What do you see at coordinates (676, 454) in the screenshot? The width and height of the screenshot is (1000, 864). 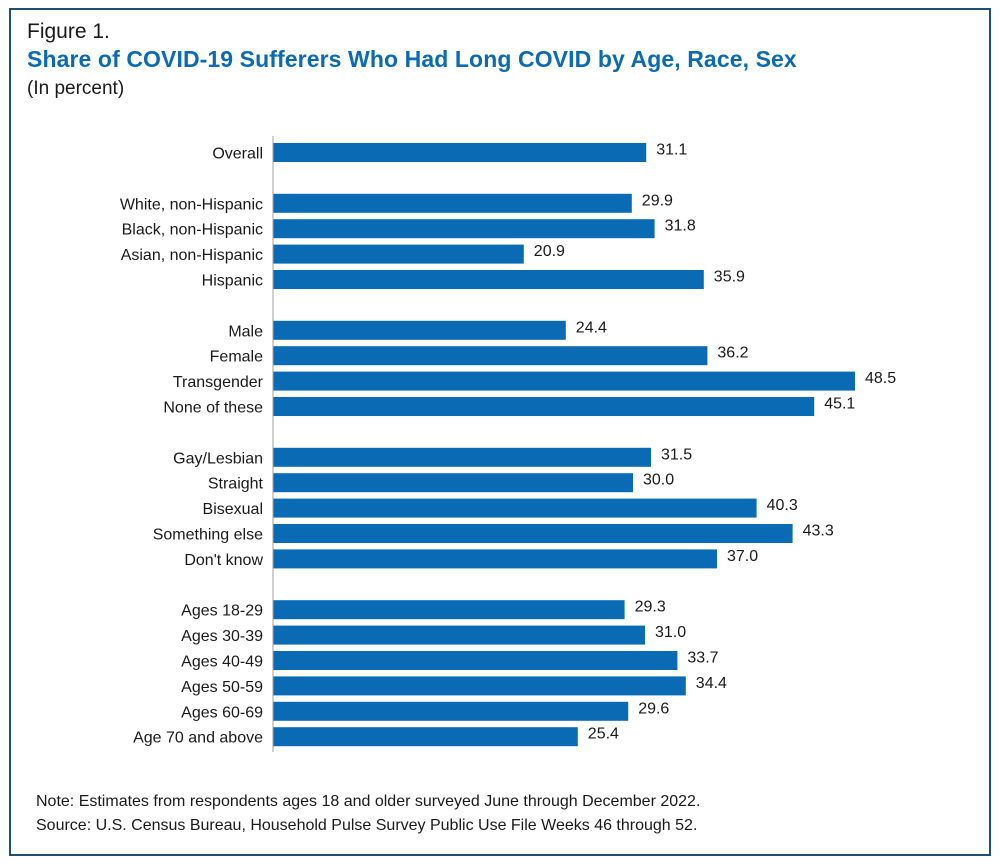 I see `data-label: 31.5` at bounding box center [676, 454].